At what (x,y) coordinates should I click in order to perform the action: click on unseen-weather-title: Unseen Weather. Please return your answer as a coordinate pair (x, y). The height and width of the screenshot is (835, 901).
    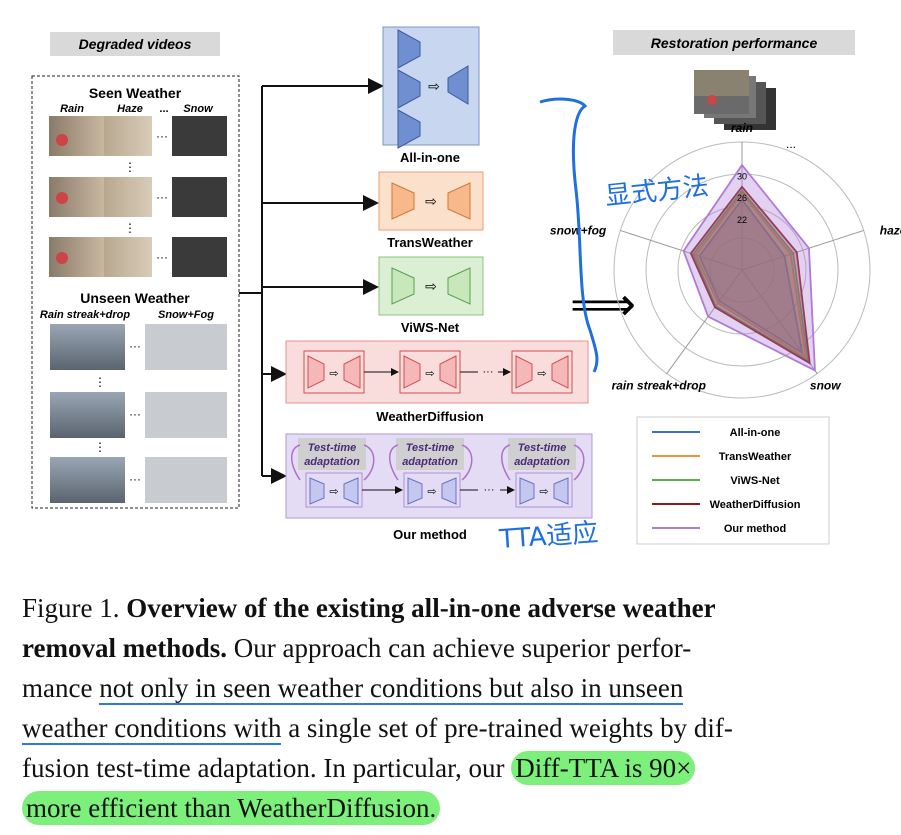
    Looking at the image, I should click on (135, 298).